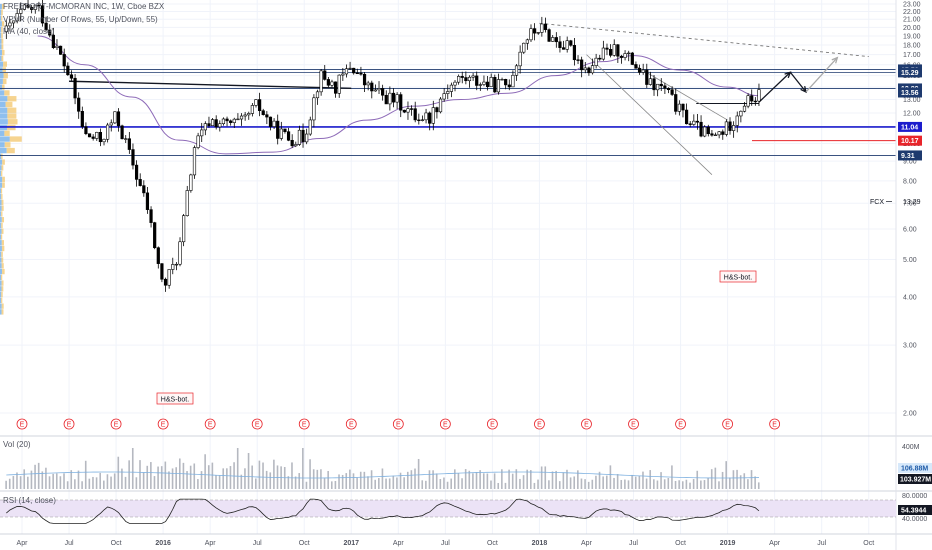 The image size is (932, 550). What do you see at coordinates (23, 543) in the screenshot?
I see `time-tick-label: Apr` at bounding box center [23, 543].